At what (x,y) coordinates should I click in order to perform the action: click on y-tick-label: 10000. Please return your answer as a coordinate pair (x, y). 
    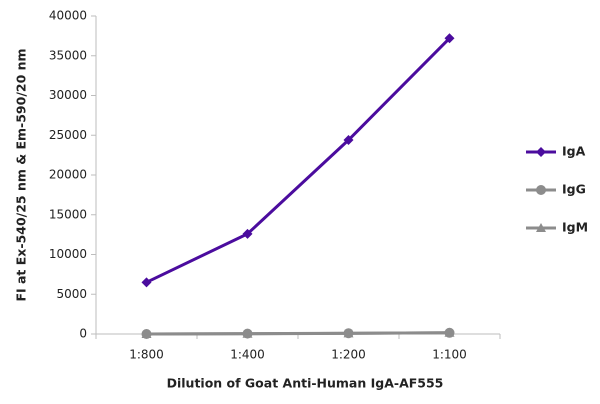
    Looking at the image, I should click on (68, 254).